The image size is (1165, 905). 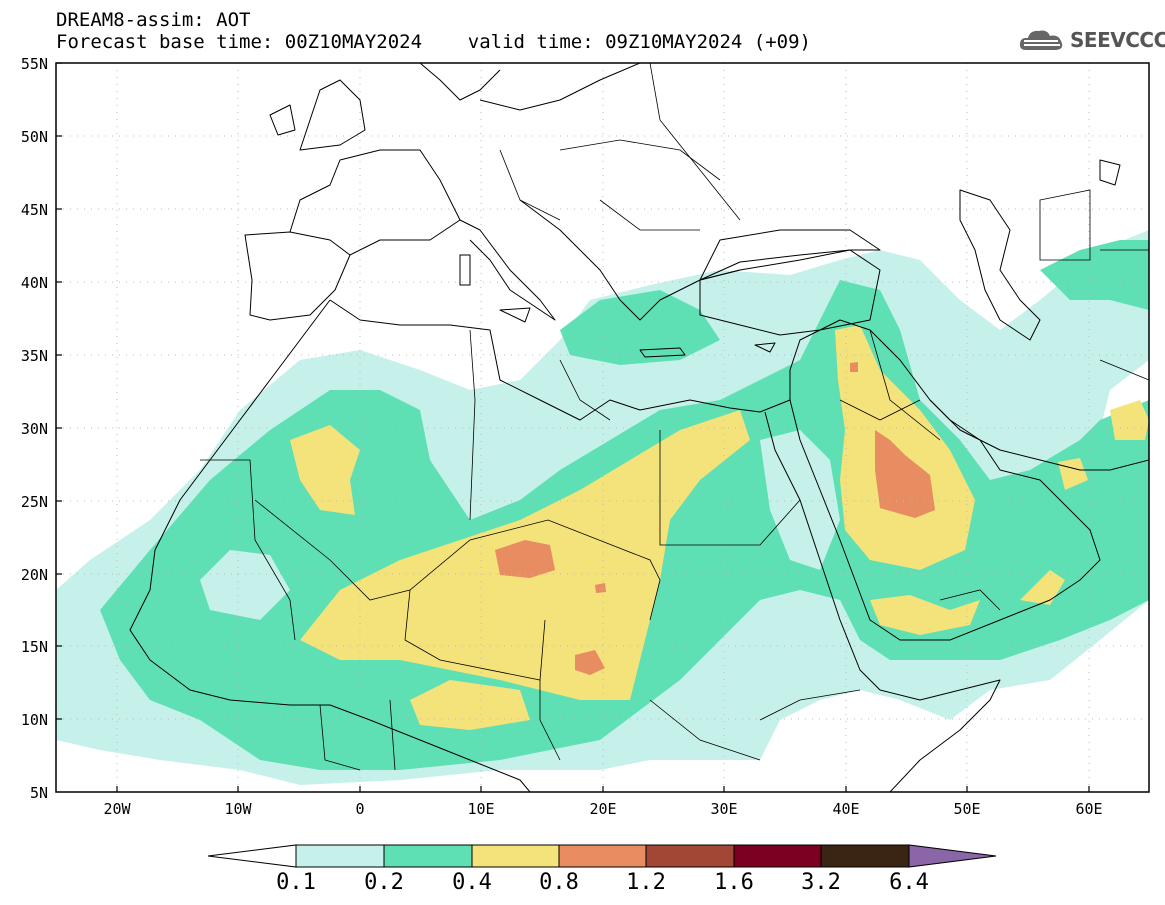 I want to click on lat-label: 10N, so click(x=34, y=720).